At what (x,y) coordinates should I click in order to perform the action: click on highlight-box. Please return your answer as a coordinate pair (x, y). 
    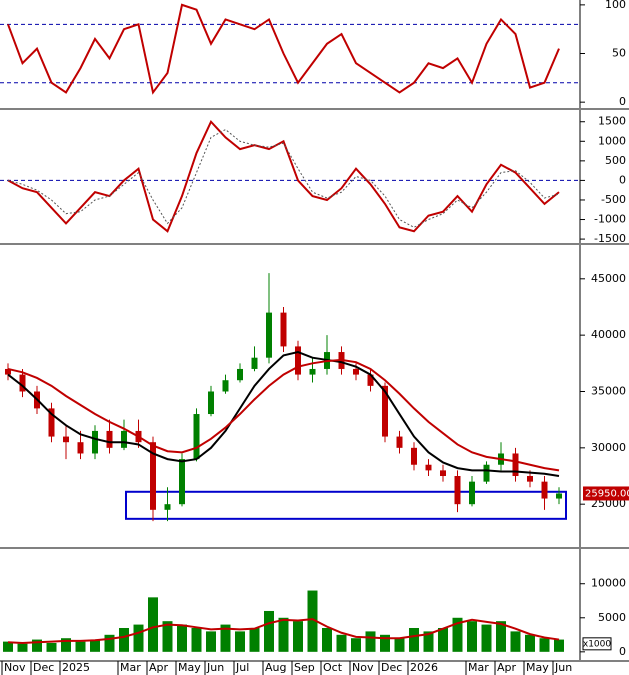
    Looking at the image, I should click on (346, 505).